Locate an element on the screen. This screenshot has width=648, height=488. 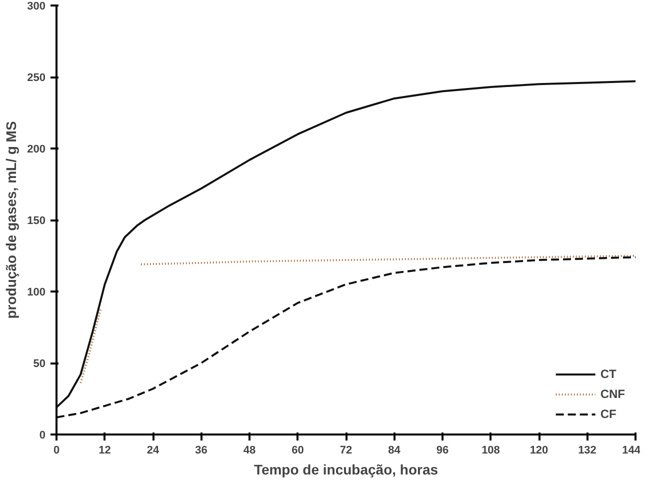
y-tick-label: 300 is located at coordinates (36, 6).